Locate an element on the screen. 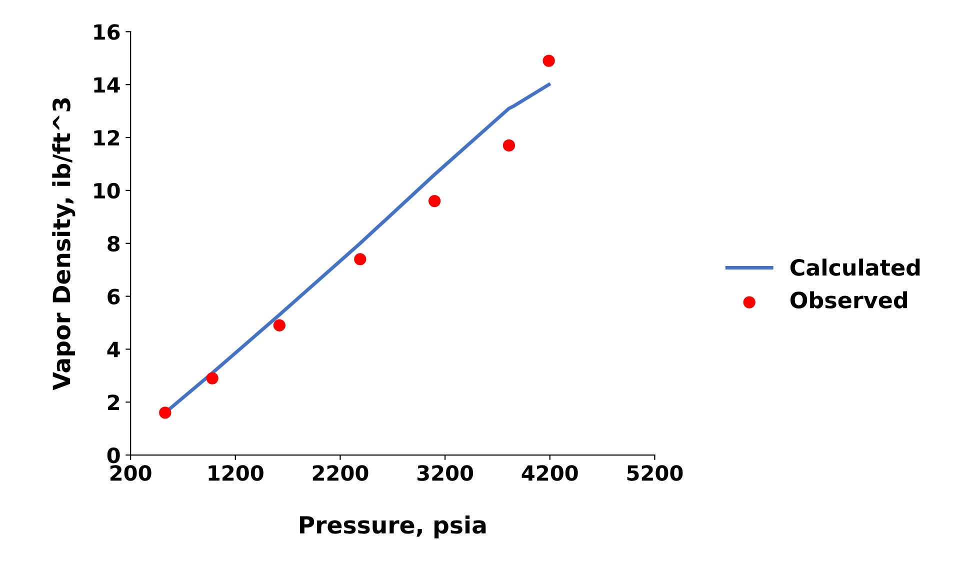 This screenshot has height=576, width=953. y-tick-label: 4 is located at coordinates (113, 350).